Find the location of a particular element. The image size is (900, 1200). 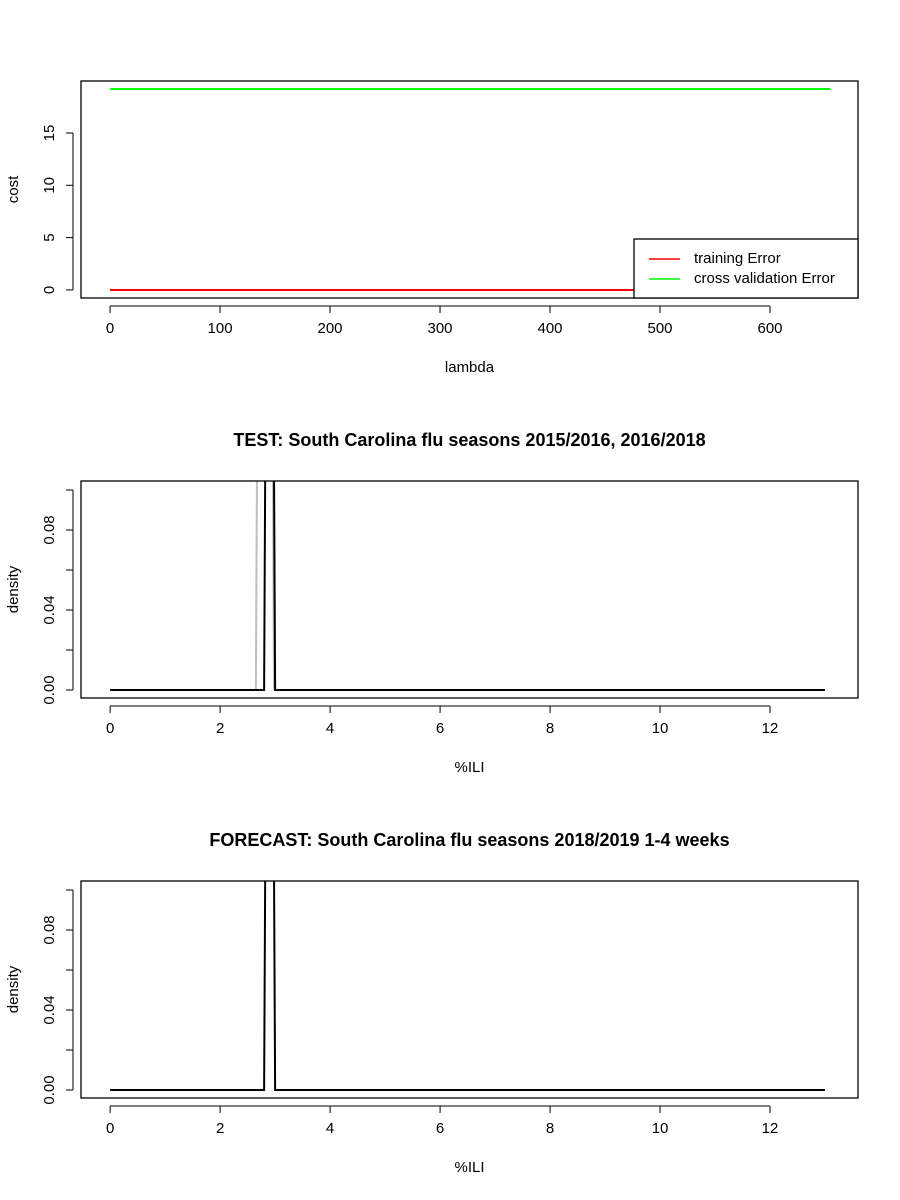

y-tick-label: 0 is located at coordinates (49, 290).